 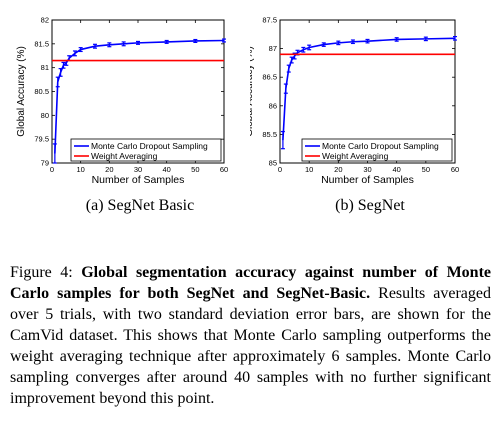 I want to click on chart0-y-tick-label: 81.5, so click(x=41, y=43).